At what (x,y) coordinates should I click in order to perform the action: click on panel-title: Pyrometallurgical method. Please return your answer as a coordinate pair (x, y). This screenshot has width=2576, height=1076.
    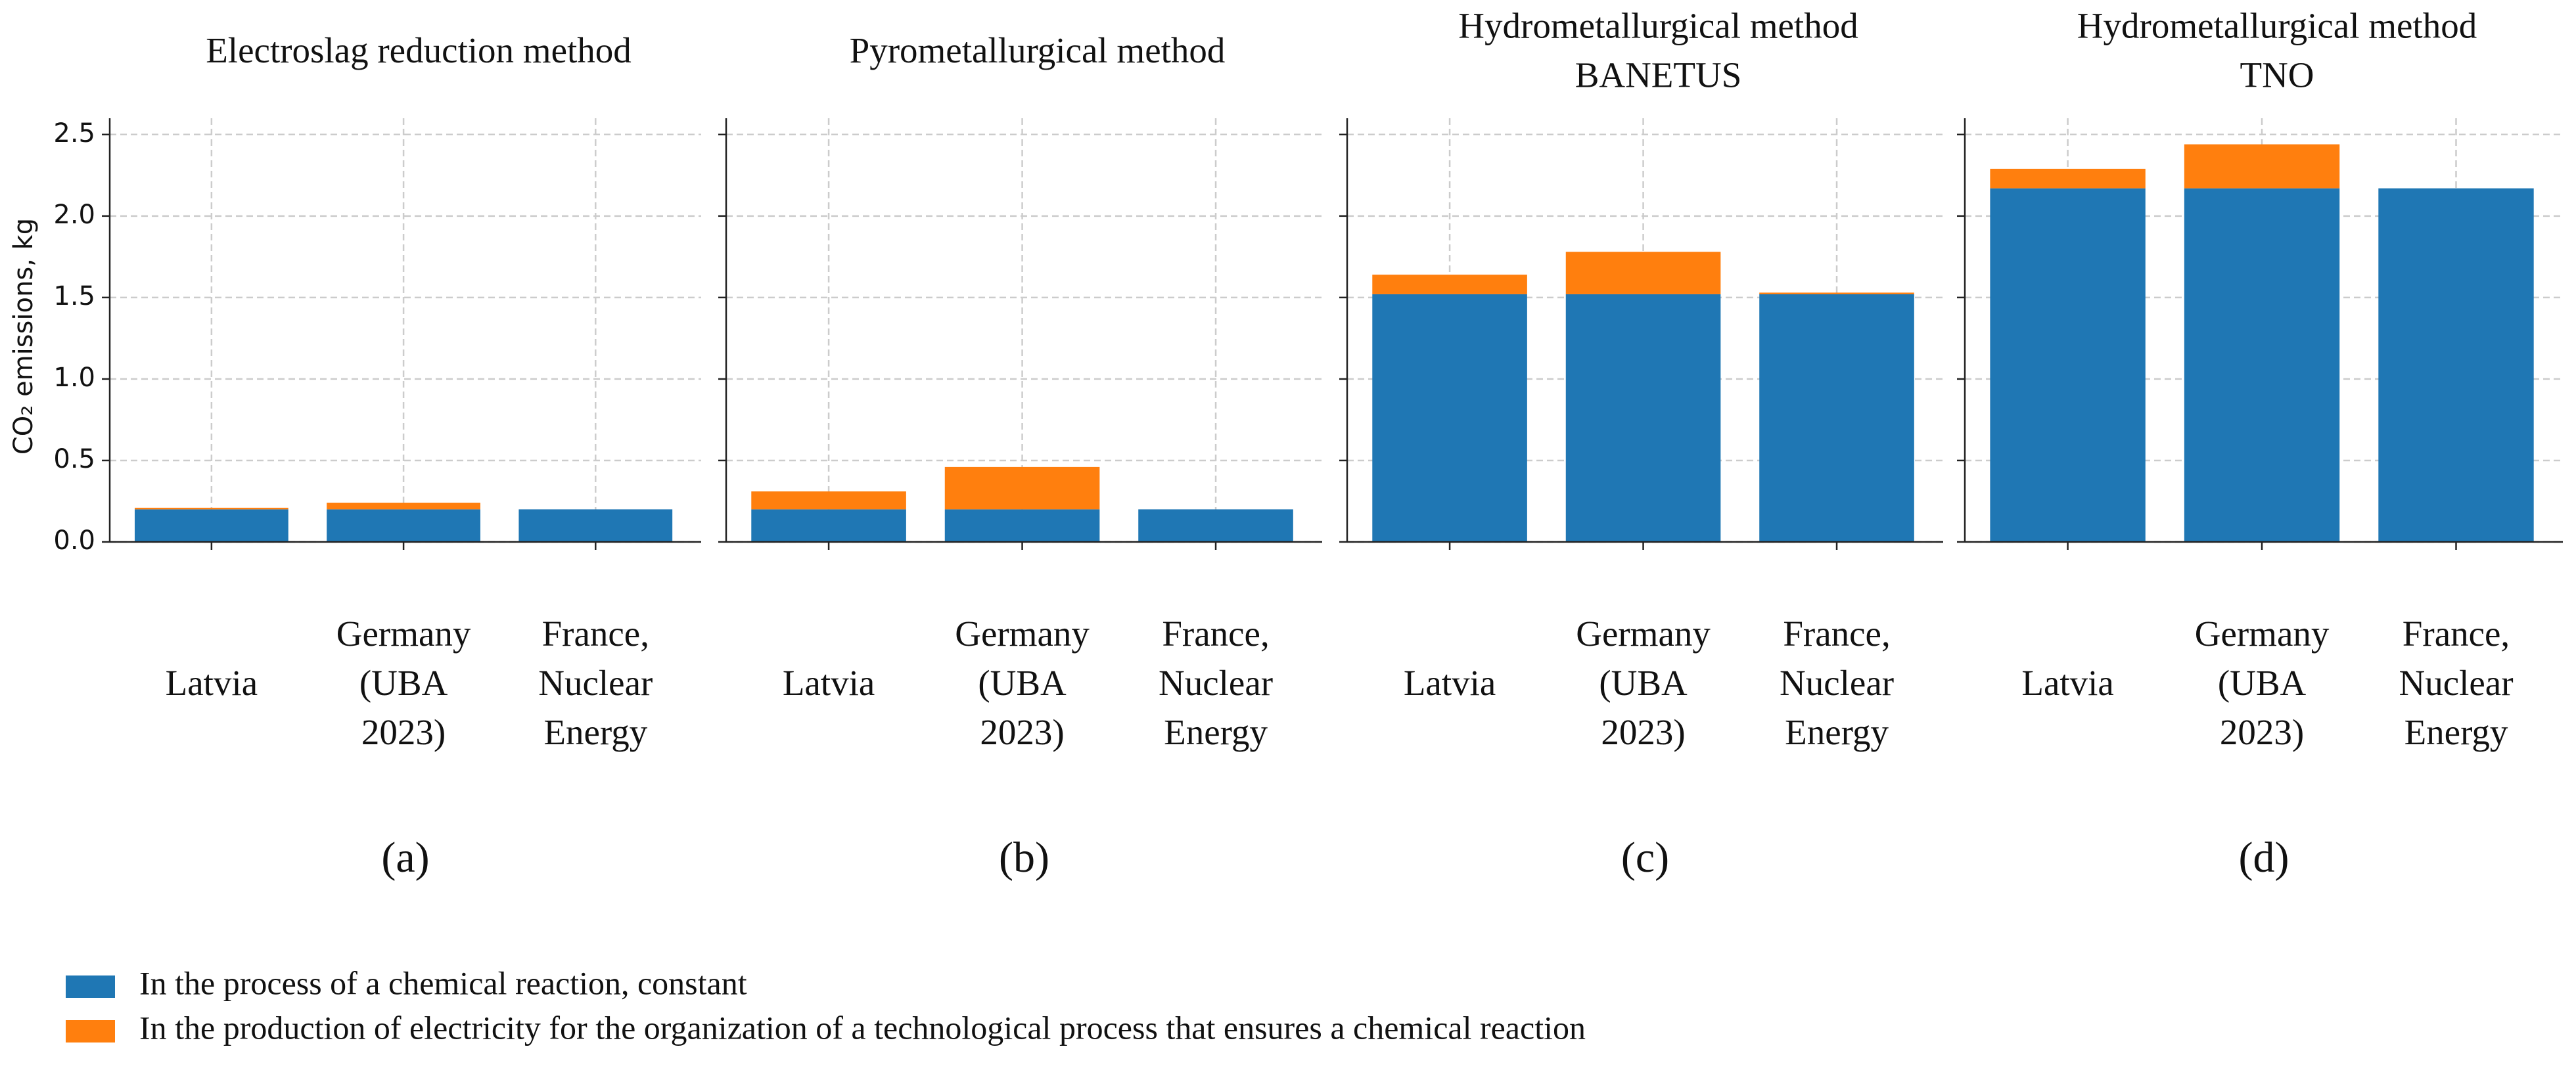
    Looking at the image, I should click on (1038, 50).